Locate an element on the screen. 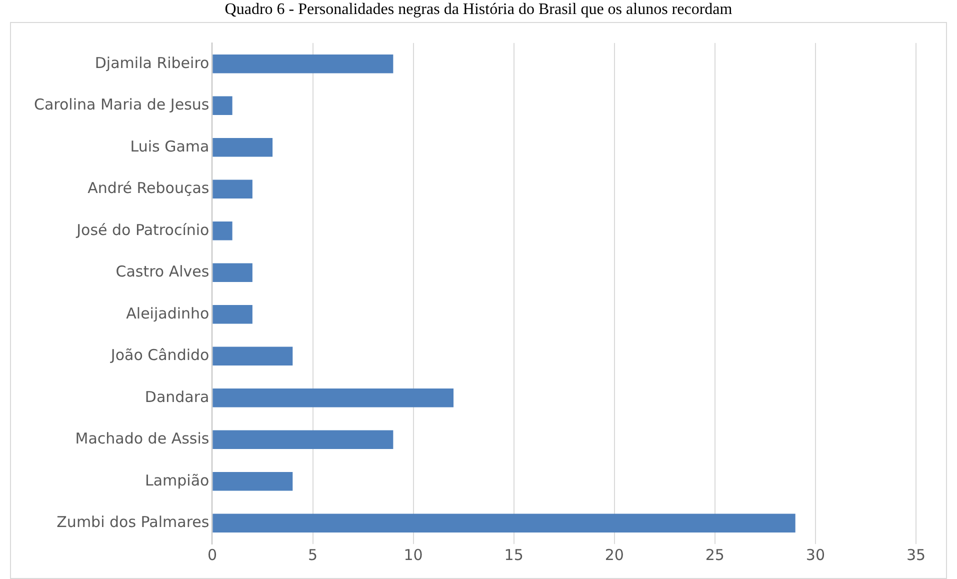 This screenshot has width=957, height=579. y-tick-label: Lampião is located at coordinates (177, 480).